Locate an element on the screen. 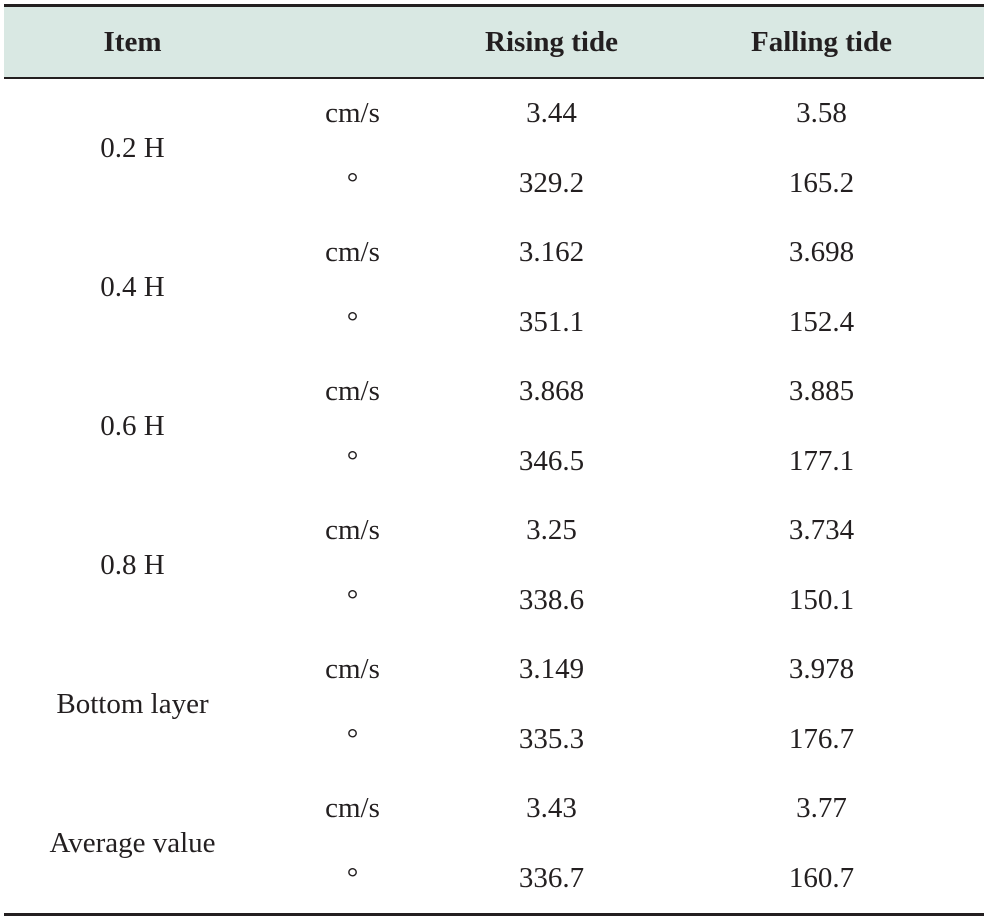 Image resolution: width=988 pixels, height=918 pixels. table-row: Bottom layer cm/s 3.149 3.978 is located at coordinates (494, 677).